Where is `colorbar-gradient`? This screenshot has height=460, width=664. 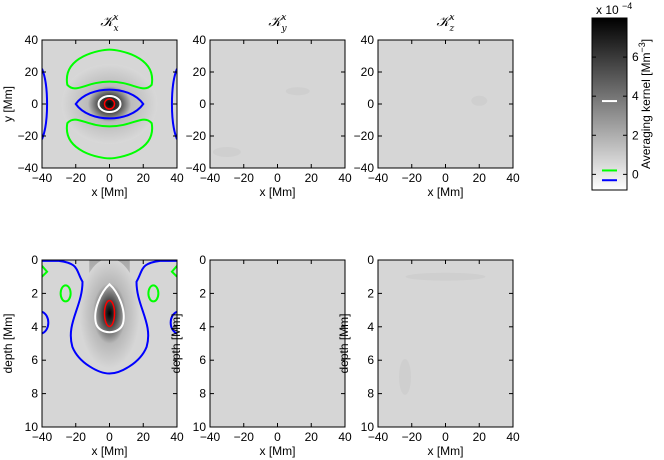
colorbar-gradient is located at coordinates (609, 104).